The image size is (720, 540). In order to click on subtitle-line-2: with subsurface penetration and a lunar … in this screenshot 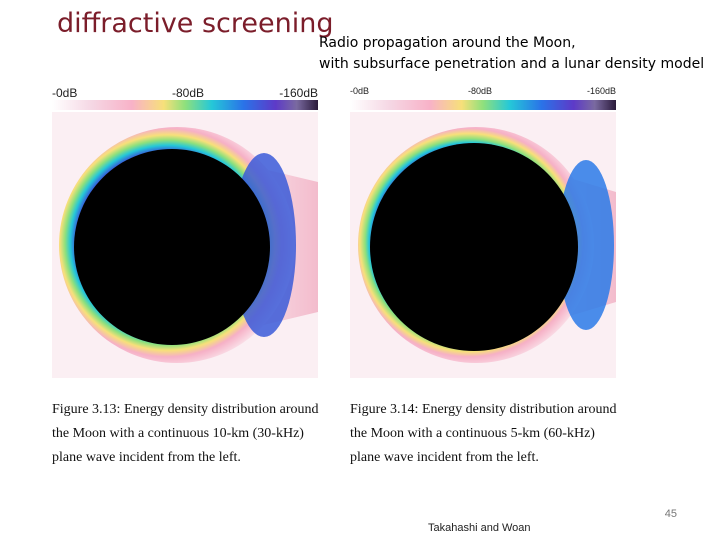, I will do `click(512, 64)`.